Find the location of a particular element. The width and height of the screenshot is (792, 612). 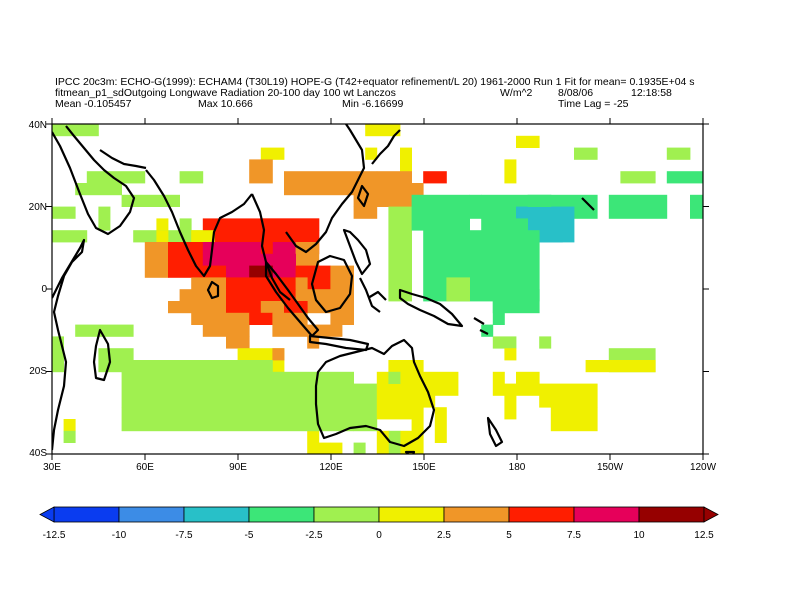

coast-iran is located at coordinates (123, 159).